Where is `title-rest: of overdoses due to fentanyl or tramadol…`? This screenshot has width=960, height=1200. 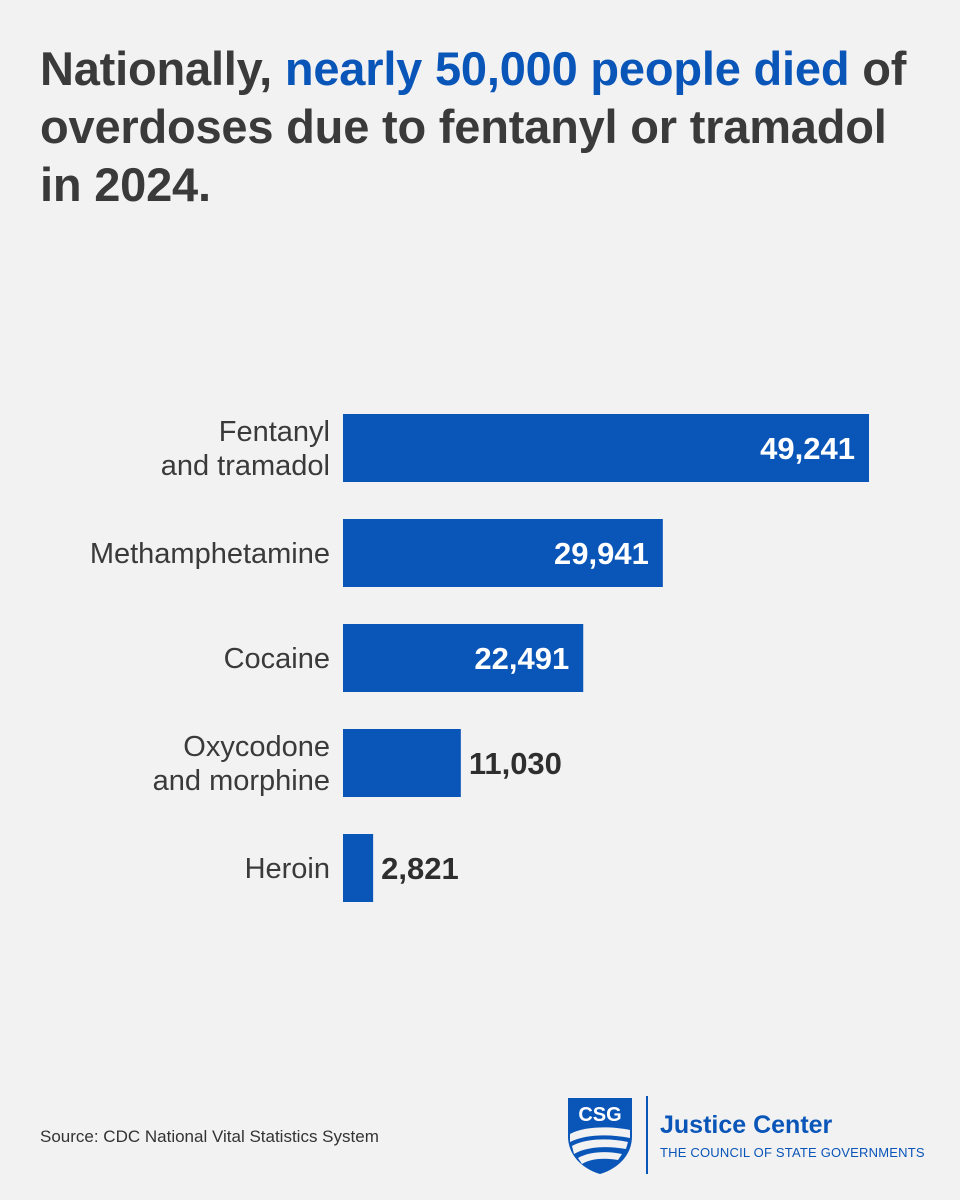 title-rest: of overdoses due to fentanyl or tramadol… is located at coordinates (473, 126).